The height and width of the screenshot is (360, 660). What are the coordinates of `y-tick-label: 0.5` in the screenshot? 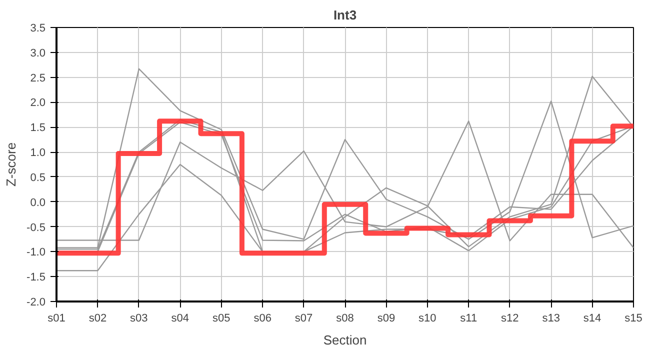 It's located at (38, 178).